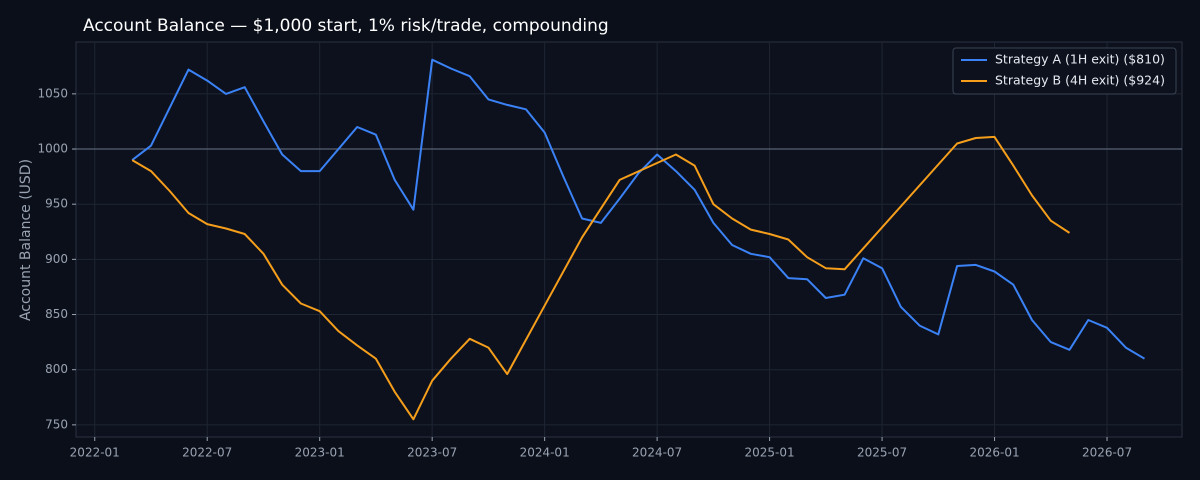 The image size is (1200, 480). I want to click on x-tick-label: 2024-07, so click(657, 453).